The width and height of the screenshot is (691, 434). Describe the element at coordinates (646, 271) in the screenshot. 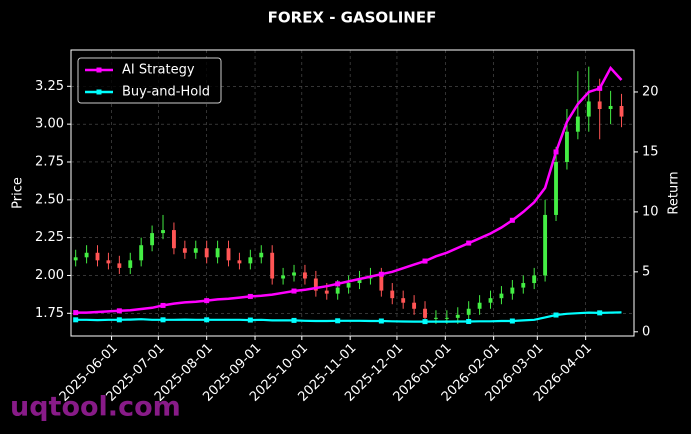

I see `y2-tick-label: 5` at that location.